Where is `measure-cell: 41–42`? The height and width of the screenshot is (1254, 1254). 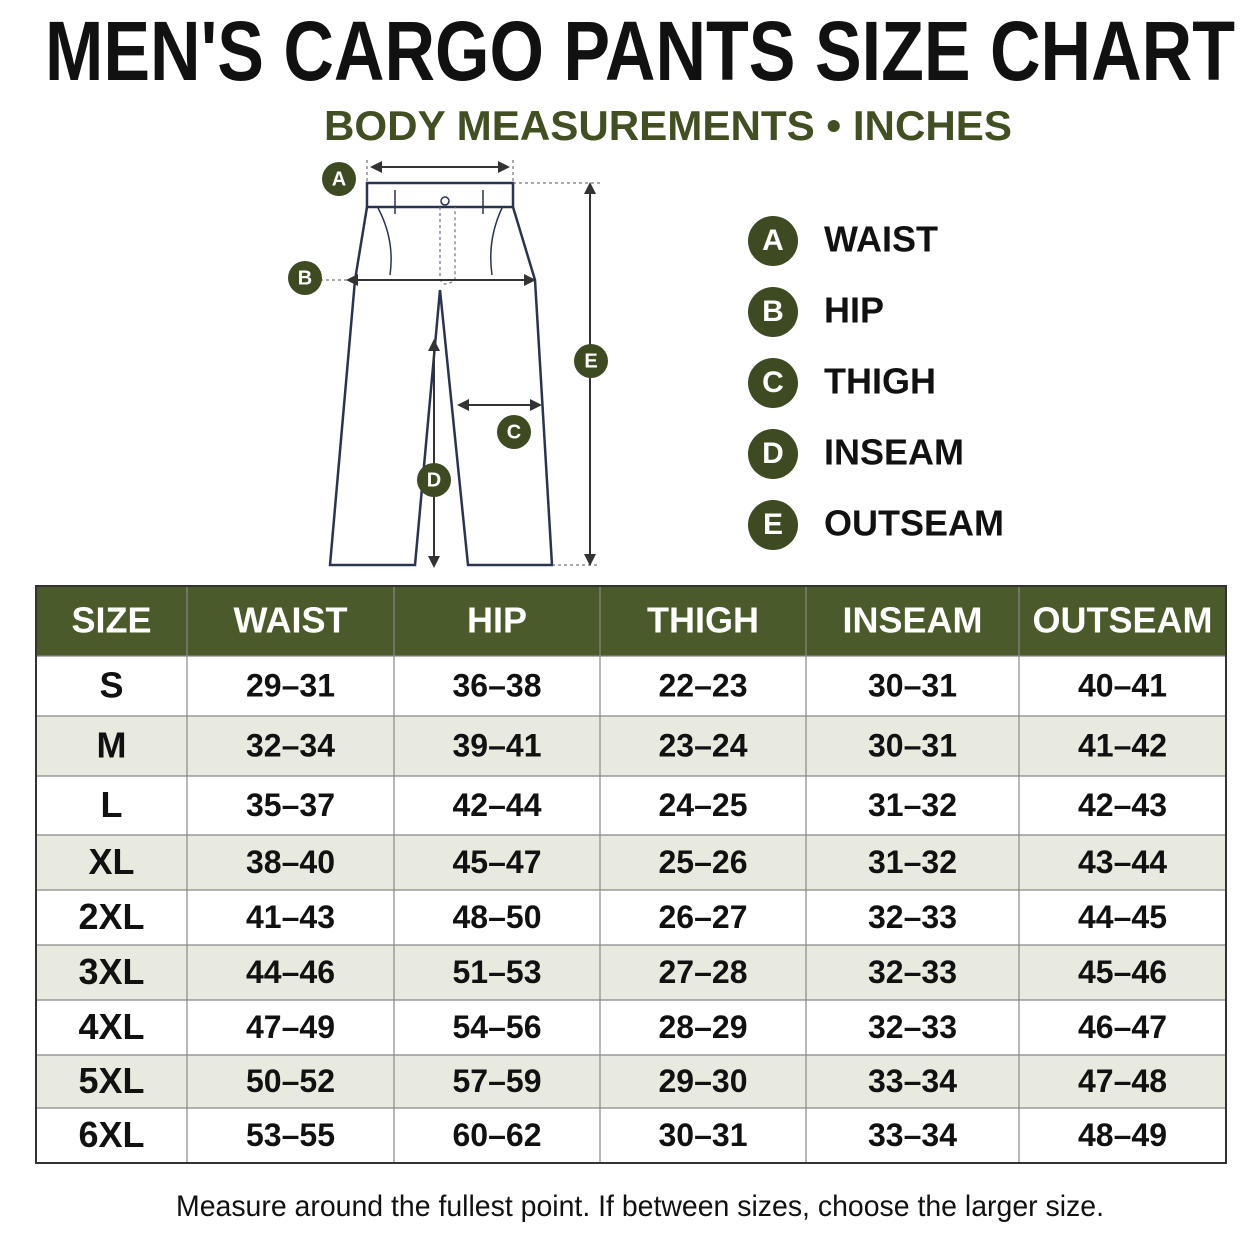 measure-cell: 41–42 is located at coordinates (1122, 745).